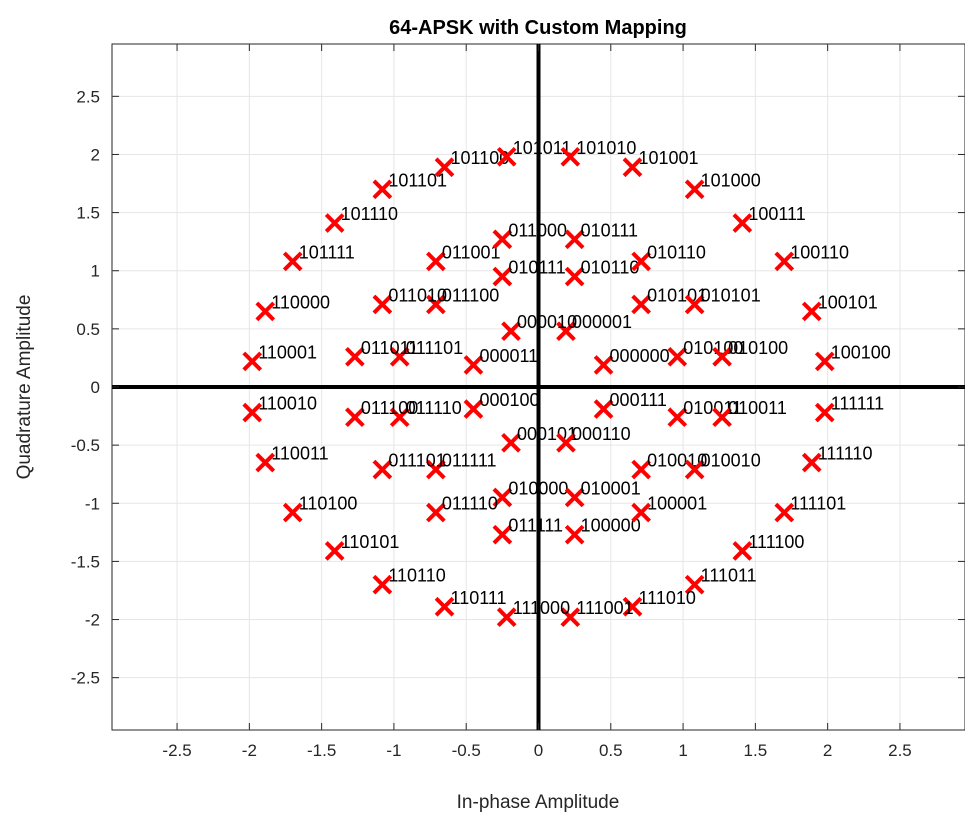 Image resolution: width=965 pixels, height=823 pixels. What do you see at coordinates (638, 400) in the screenshot?
I see `point-label: 000111` at bounding box center [638, 400].